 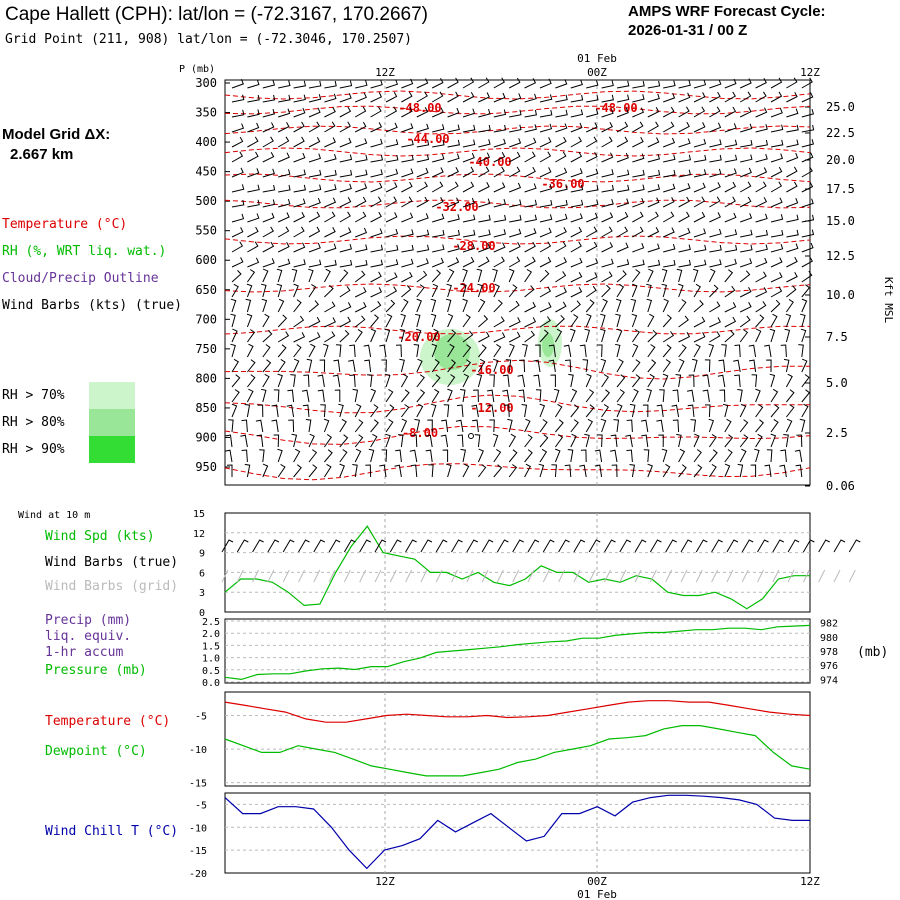 I want to click on temperature-contour, so click(x=517, y=95).